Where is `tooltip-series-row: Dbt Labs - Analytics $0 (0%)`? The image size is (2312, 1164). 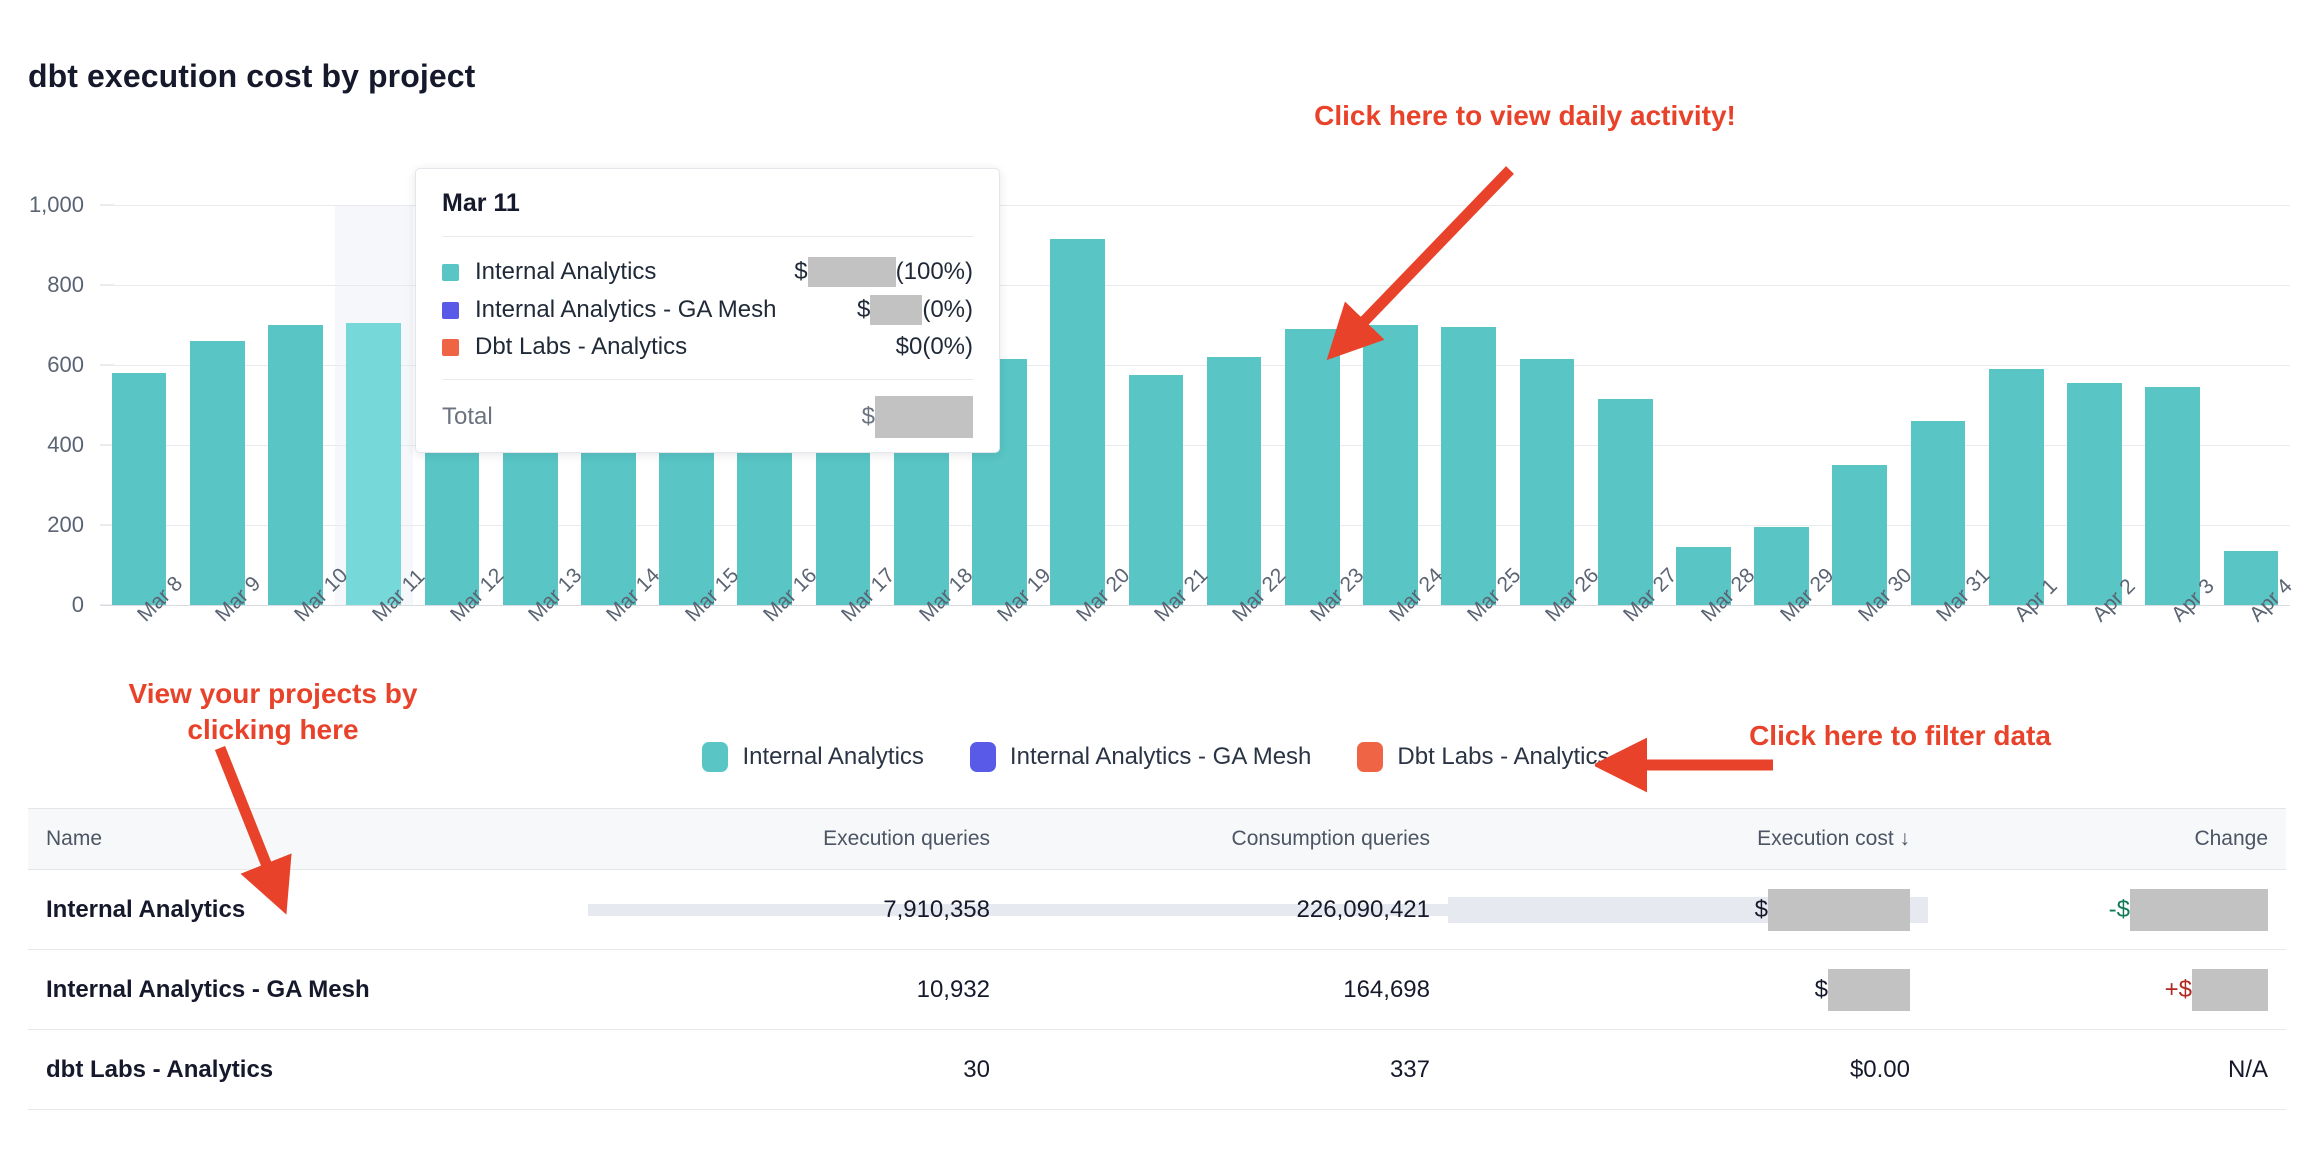 tooltip-series-row: Dbt Labs - Analytics $0 (0%) is located at coordinates (707, 347).